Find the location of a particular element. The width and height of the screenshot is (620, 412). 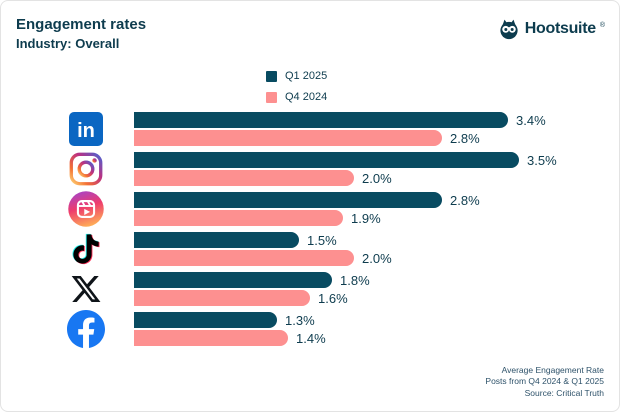

svg-text: in is located at coordinates (86, 131).